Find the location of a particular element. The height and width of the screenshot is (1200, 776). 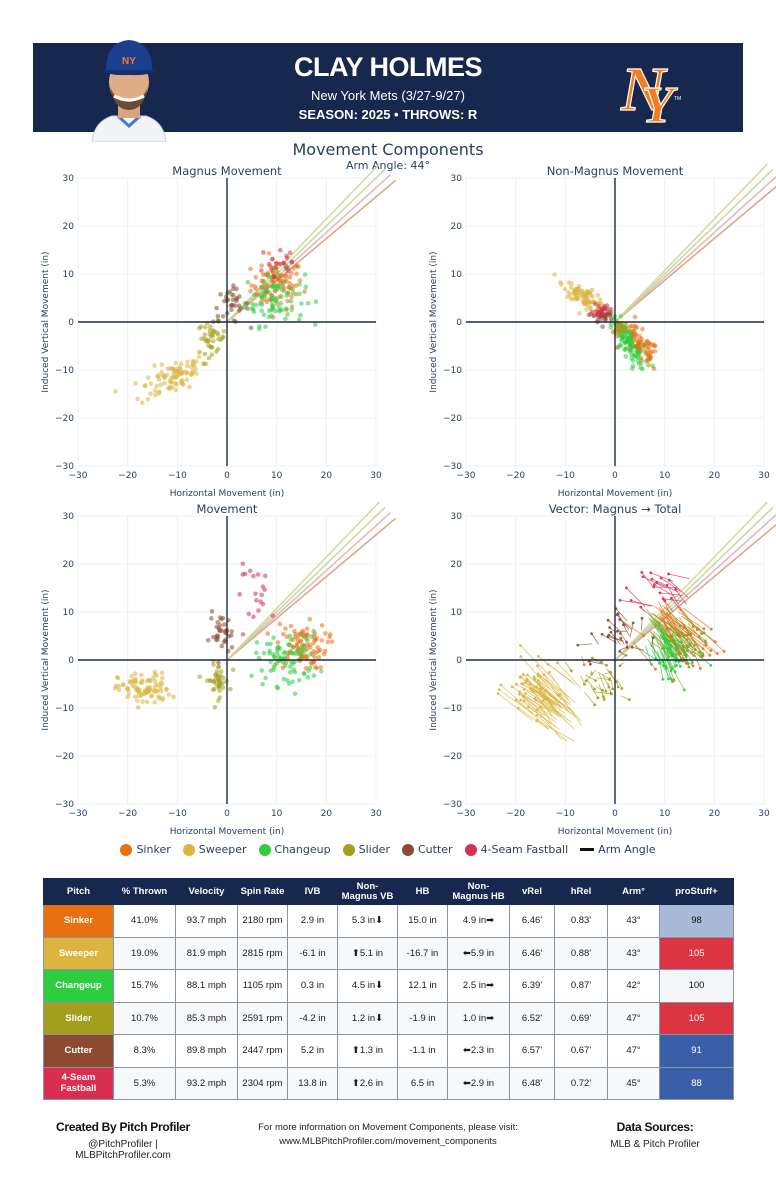

series-slider is located at coordinates (597, 680).